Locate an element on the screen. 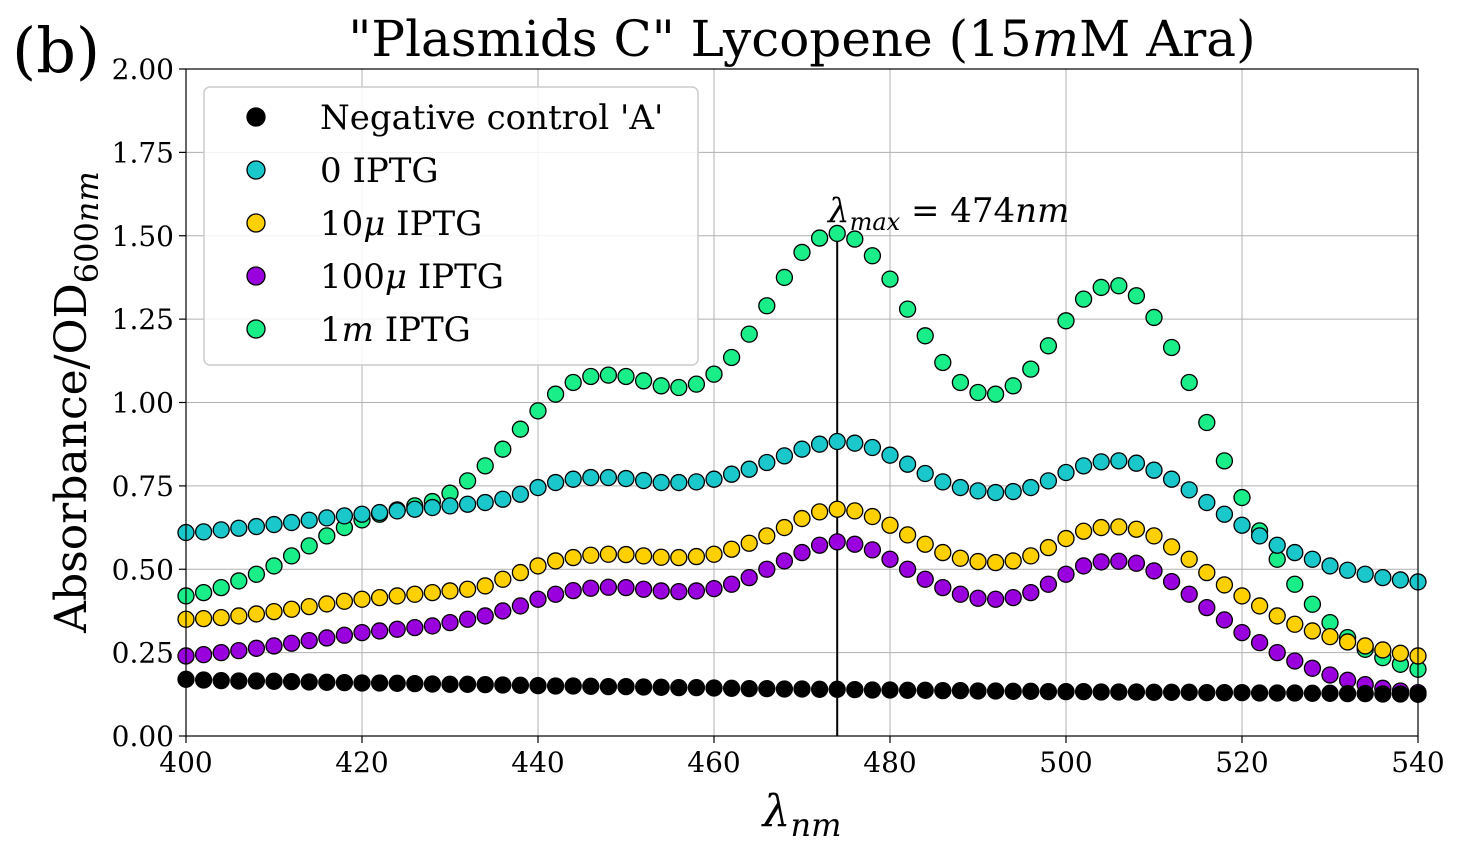 The width and height of the screenshot is (1462, 844). legend-label: Negative control 'A' is located at coordinates (491, 118).